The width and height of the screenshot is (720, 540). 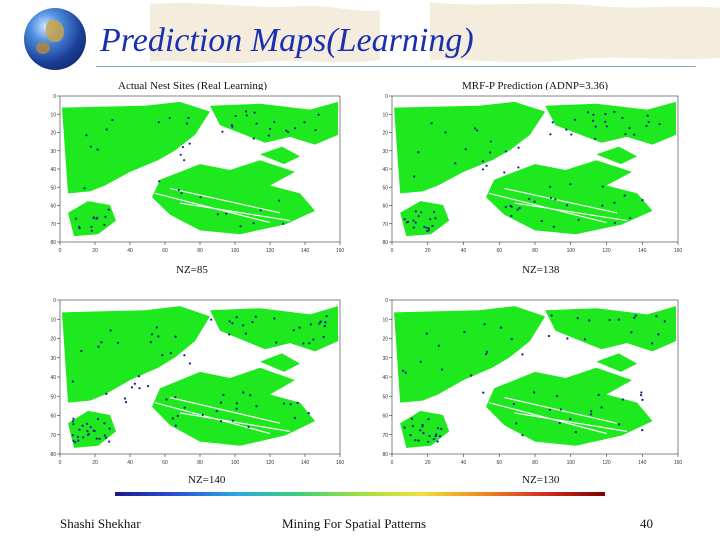 I want to click on title-divider, so click(x=396, y=66).